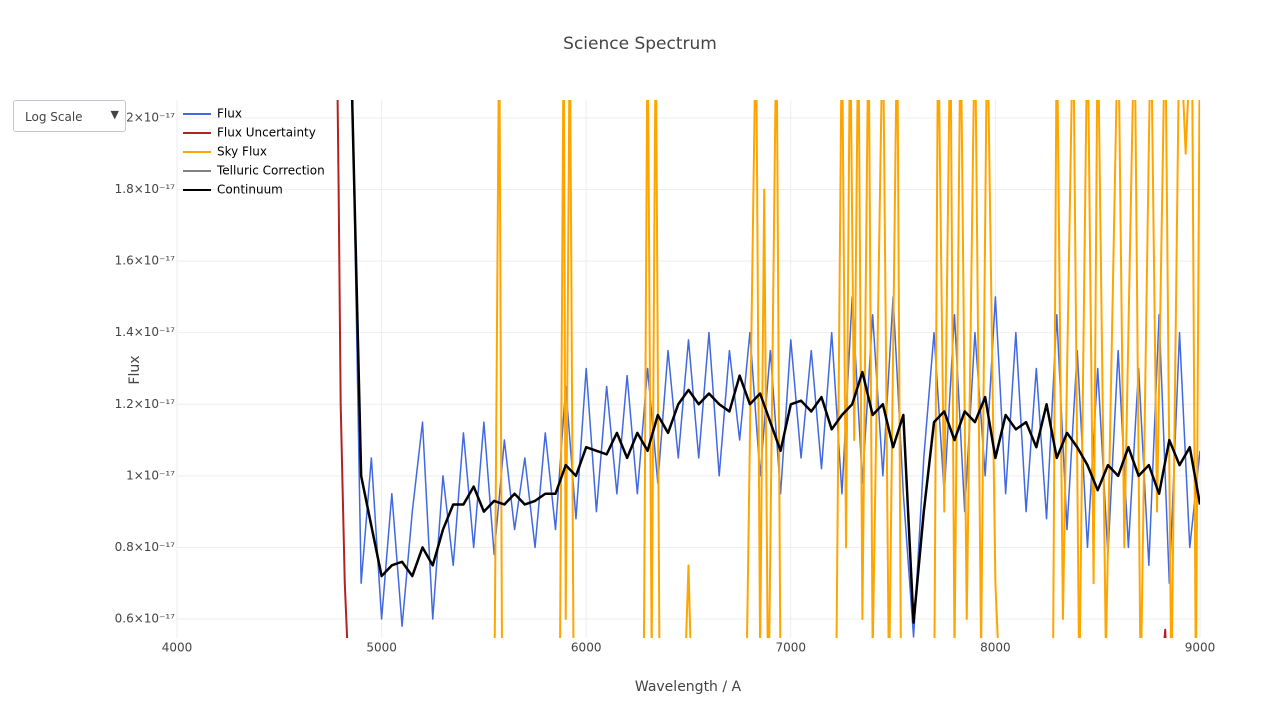 The image size is (1280, 720). I want to click on dropdown-arrow: ▼, so click(114, 114).